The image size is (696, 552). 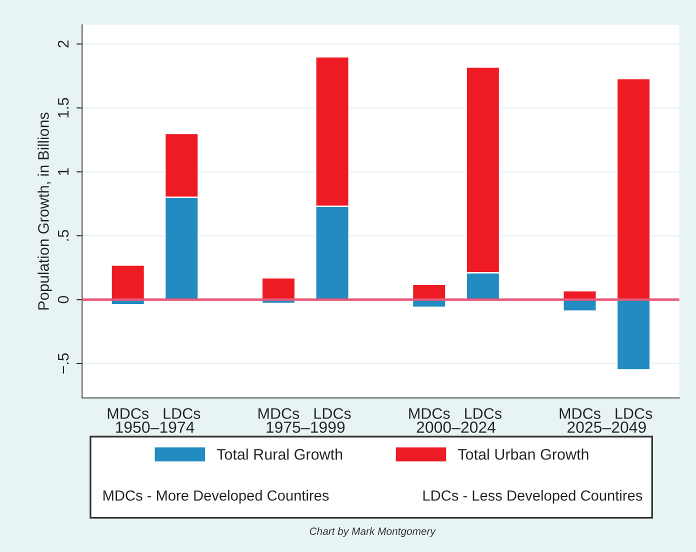 What do you see at coordinates (155, 427) in the screenshot?
I see `text: 1950–1974` at bounding box center [155, 427].